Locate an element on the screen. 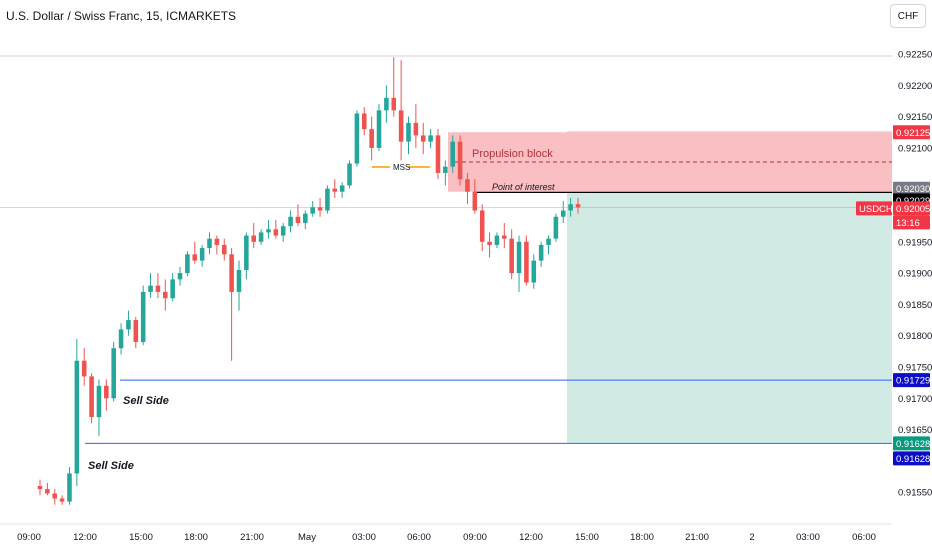  x-tick-label: 12:00 is located at coordinates (85, 537).